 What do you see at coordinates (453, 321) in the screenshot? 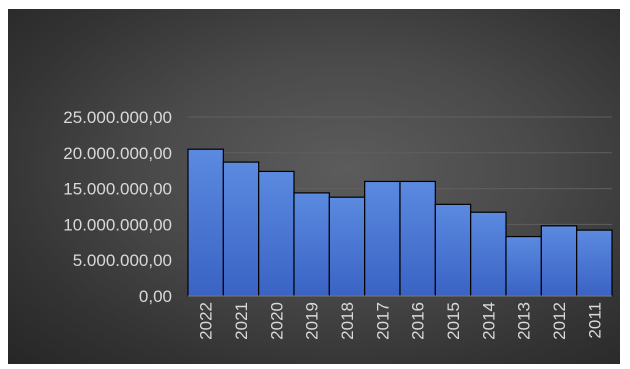
I see `x-tick-label: 2015` at bounding box center [453, 321].